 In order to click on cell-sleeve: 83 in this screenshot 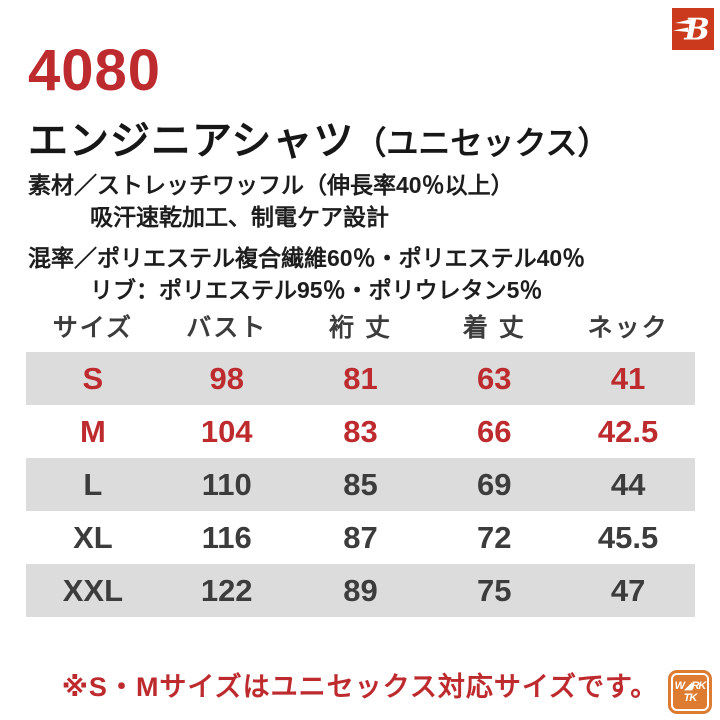, I will do `click(360, 431)`.